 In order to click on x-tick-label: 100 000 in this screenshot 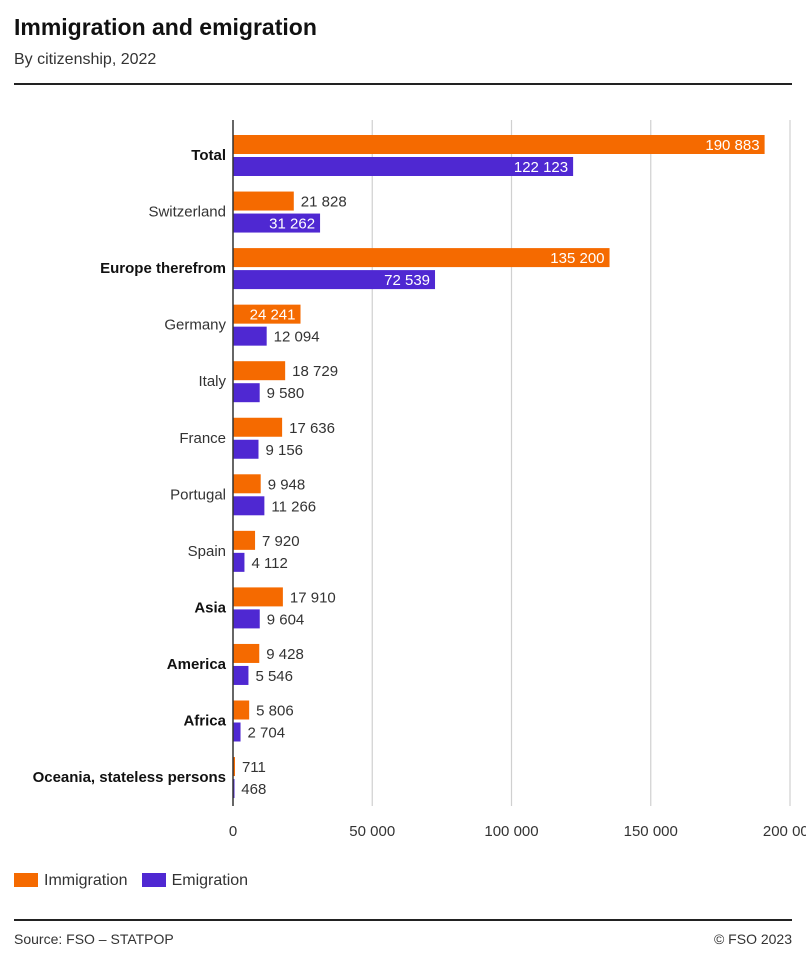, I will do `click(511, 831)`.